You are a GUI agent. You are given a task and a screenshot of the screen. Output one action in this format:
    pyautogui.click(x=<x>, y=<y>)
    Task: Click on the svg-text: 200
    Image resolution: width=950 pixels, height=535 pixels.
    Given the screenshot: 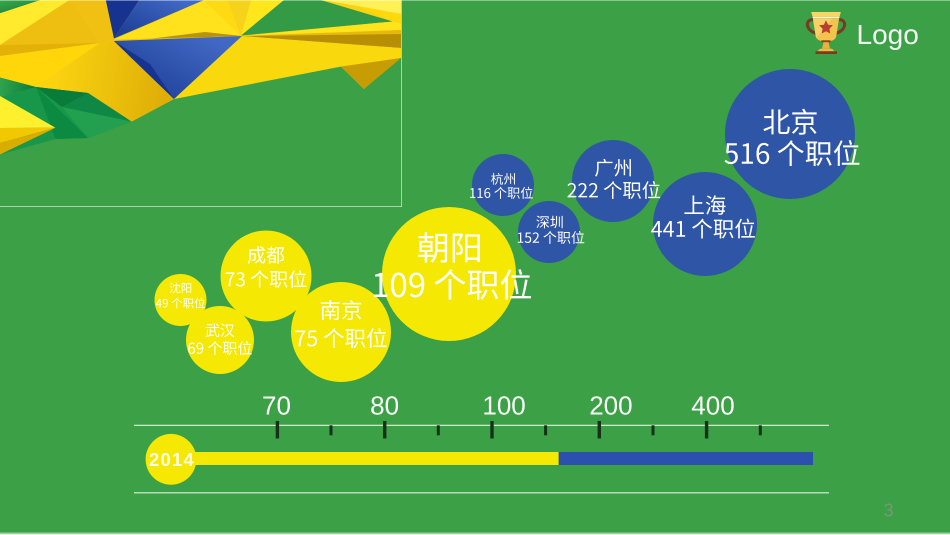 What is the action you would take?
    pyautogui.click(x=610, y=406)
    